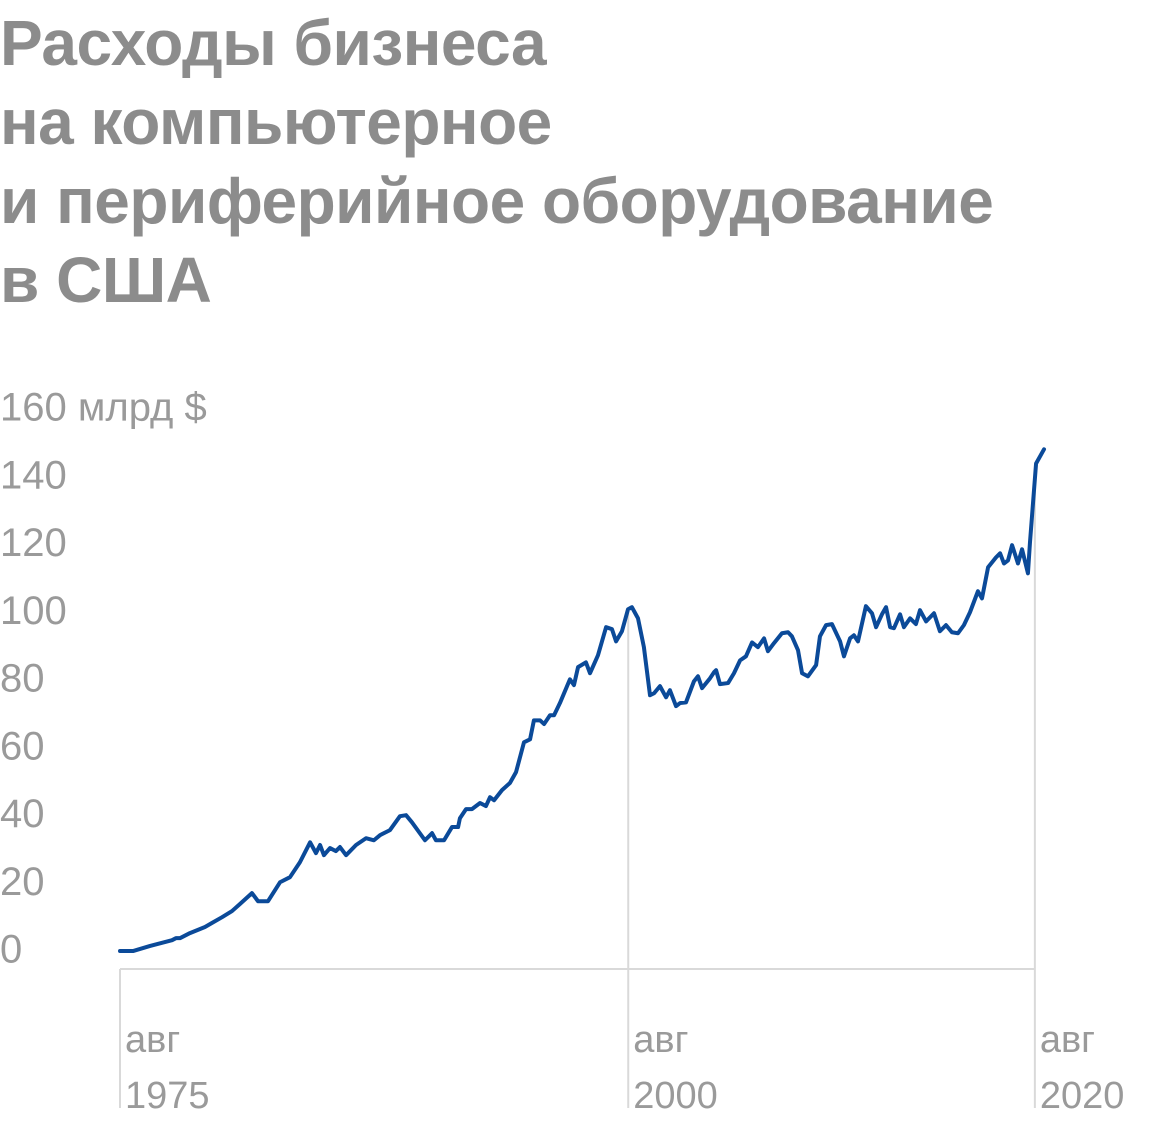 The height and width of the screenshot is (1128, 1160). I want to click on y-tick-label: 120, so click(33, 543).